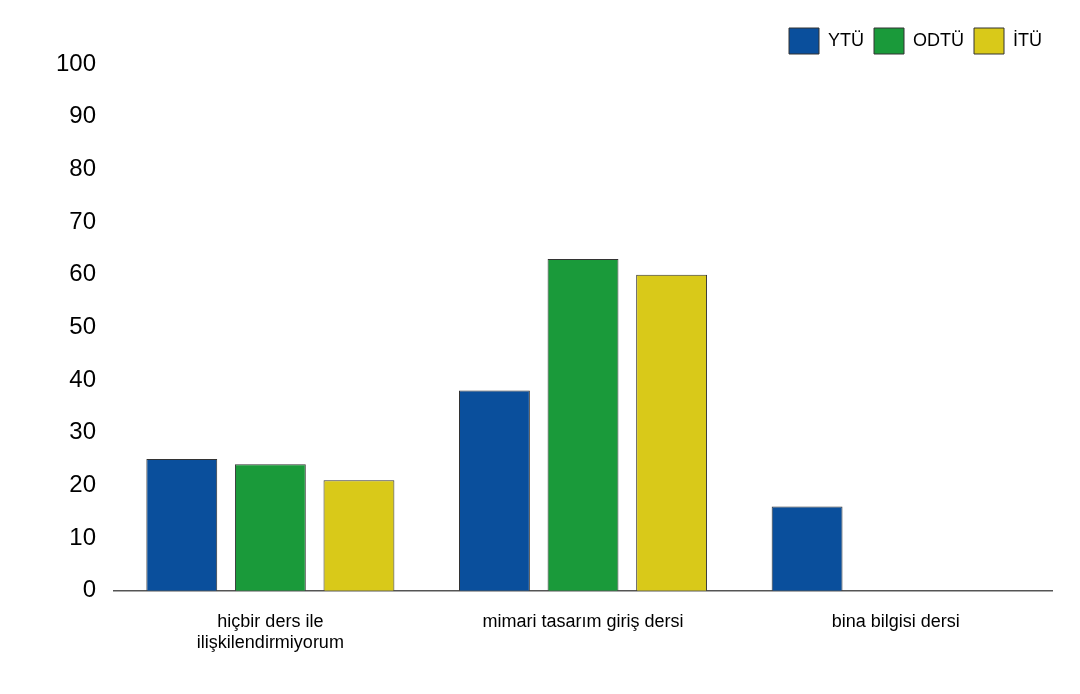 This screenshot has height=694, width=1080. Describe the element at coordinates (846, 39) in the screenshot. I see `legend-label: YTÜ` at that location.